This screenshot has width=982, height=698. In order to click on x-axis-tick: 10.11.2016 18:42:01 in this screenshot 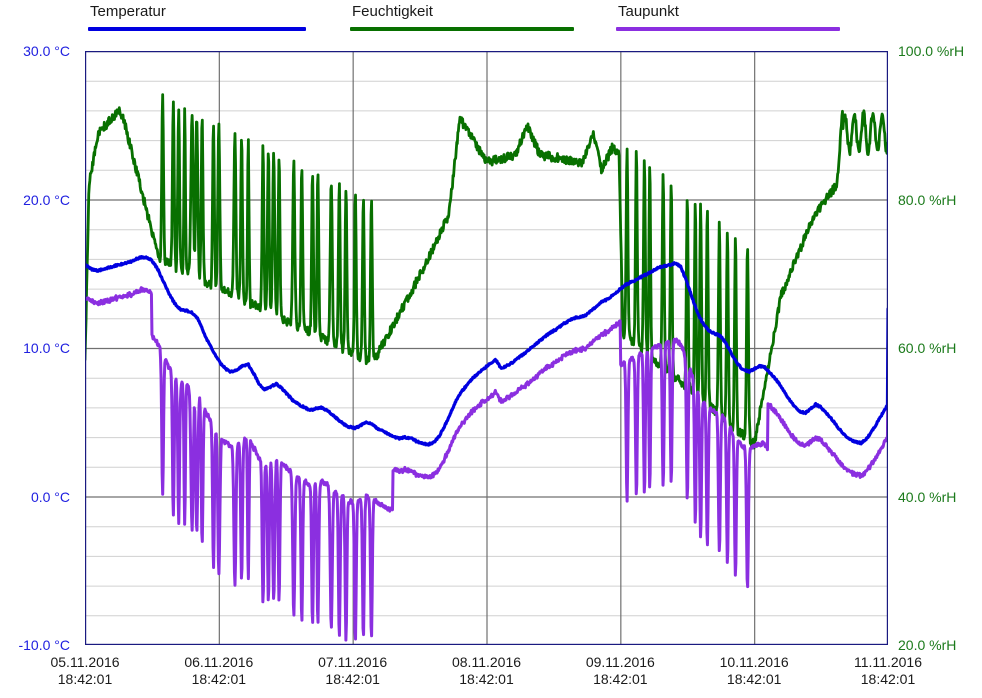, I will do `click(754, 671)`.